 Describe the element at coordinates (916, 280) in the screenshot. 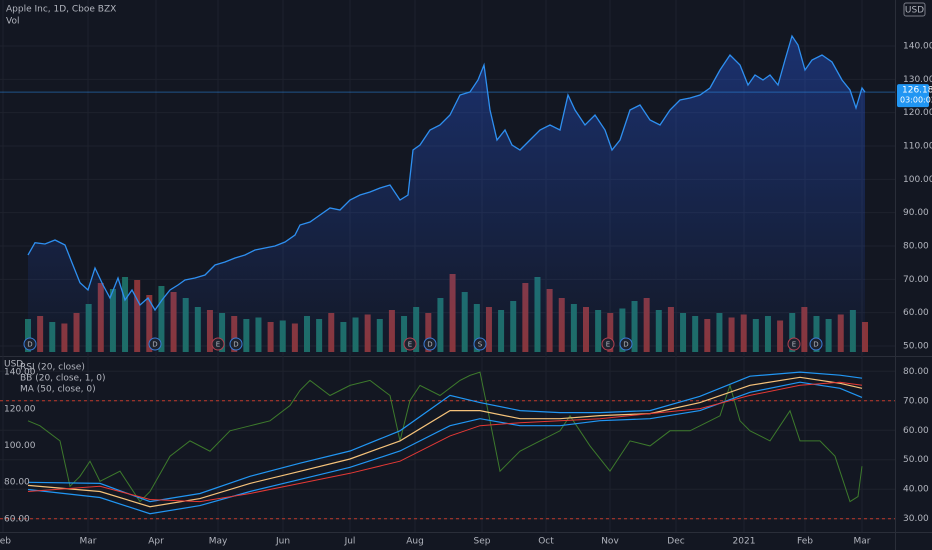

I see `y-tick-label: 70.00` at that location.